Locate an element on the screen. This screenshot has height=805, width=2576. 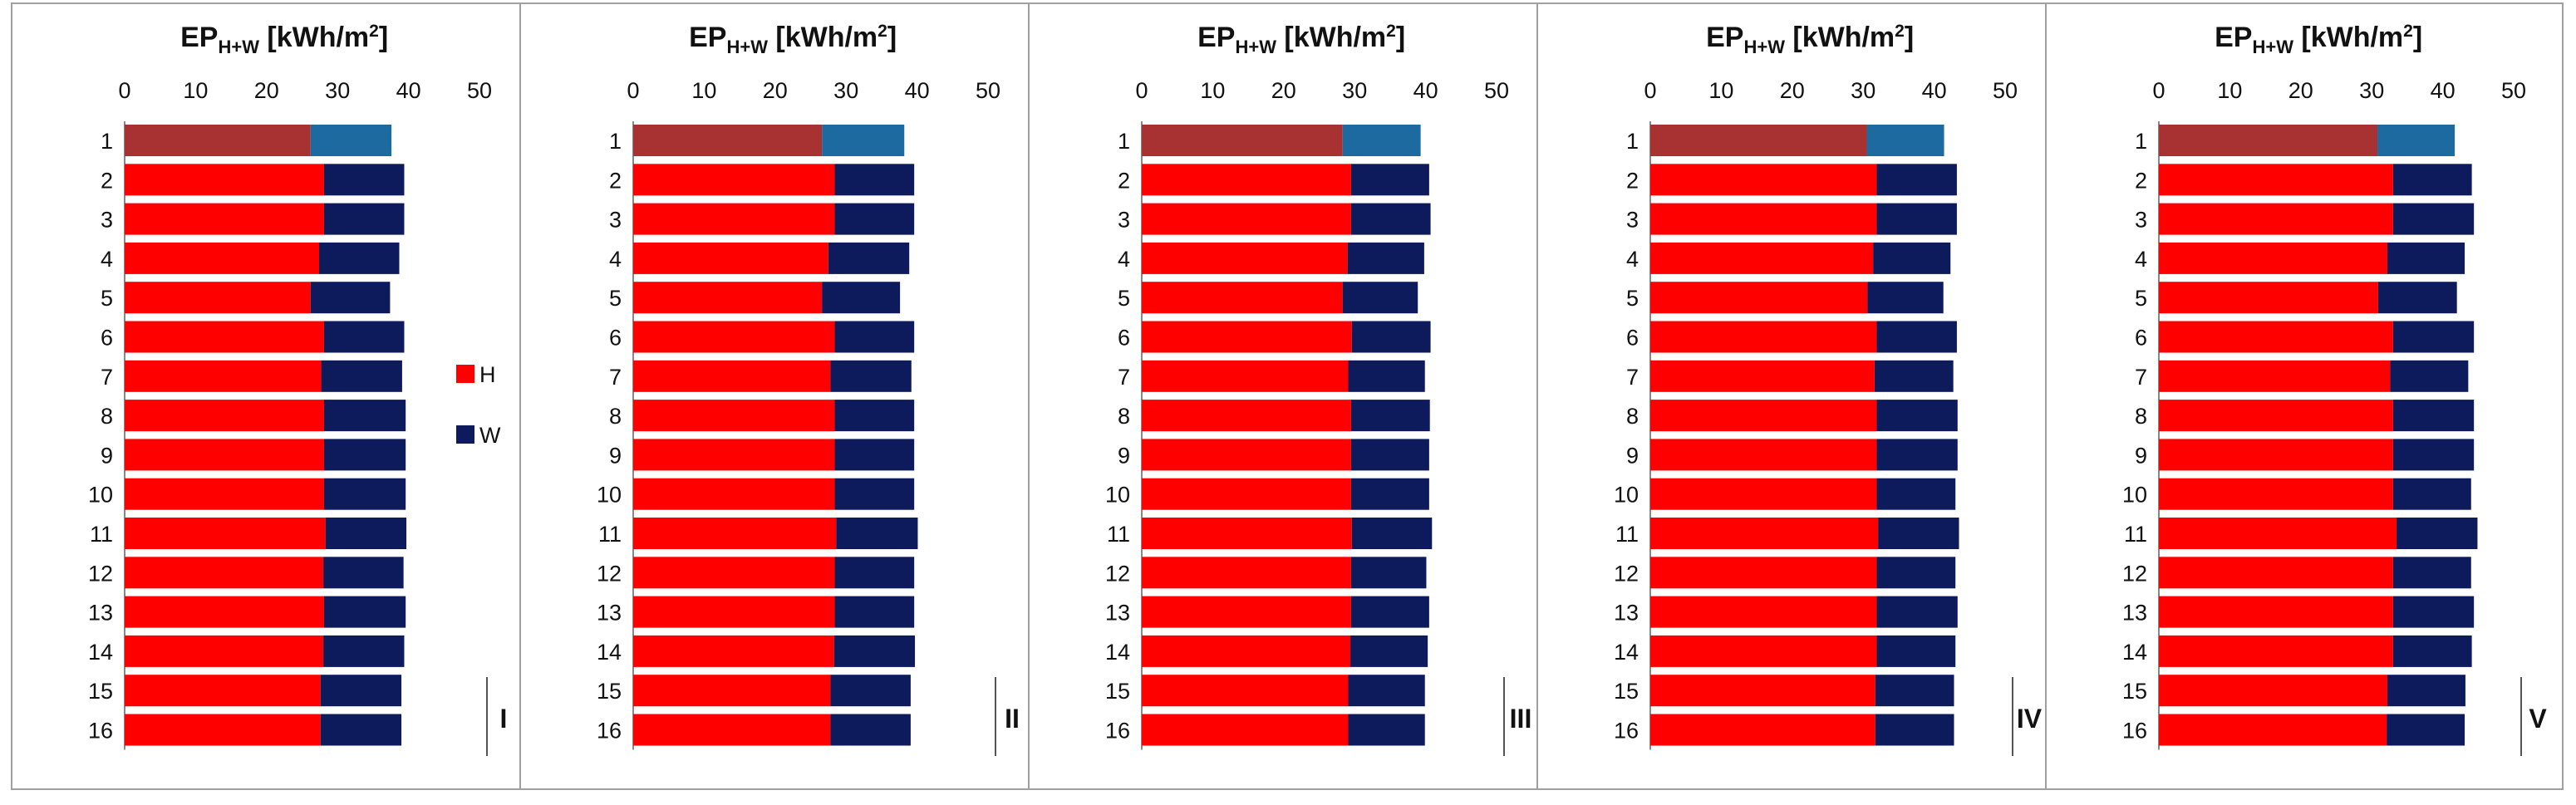
category-label: 7 is located at coordinates (1124, 377).